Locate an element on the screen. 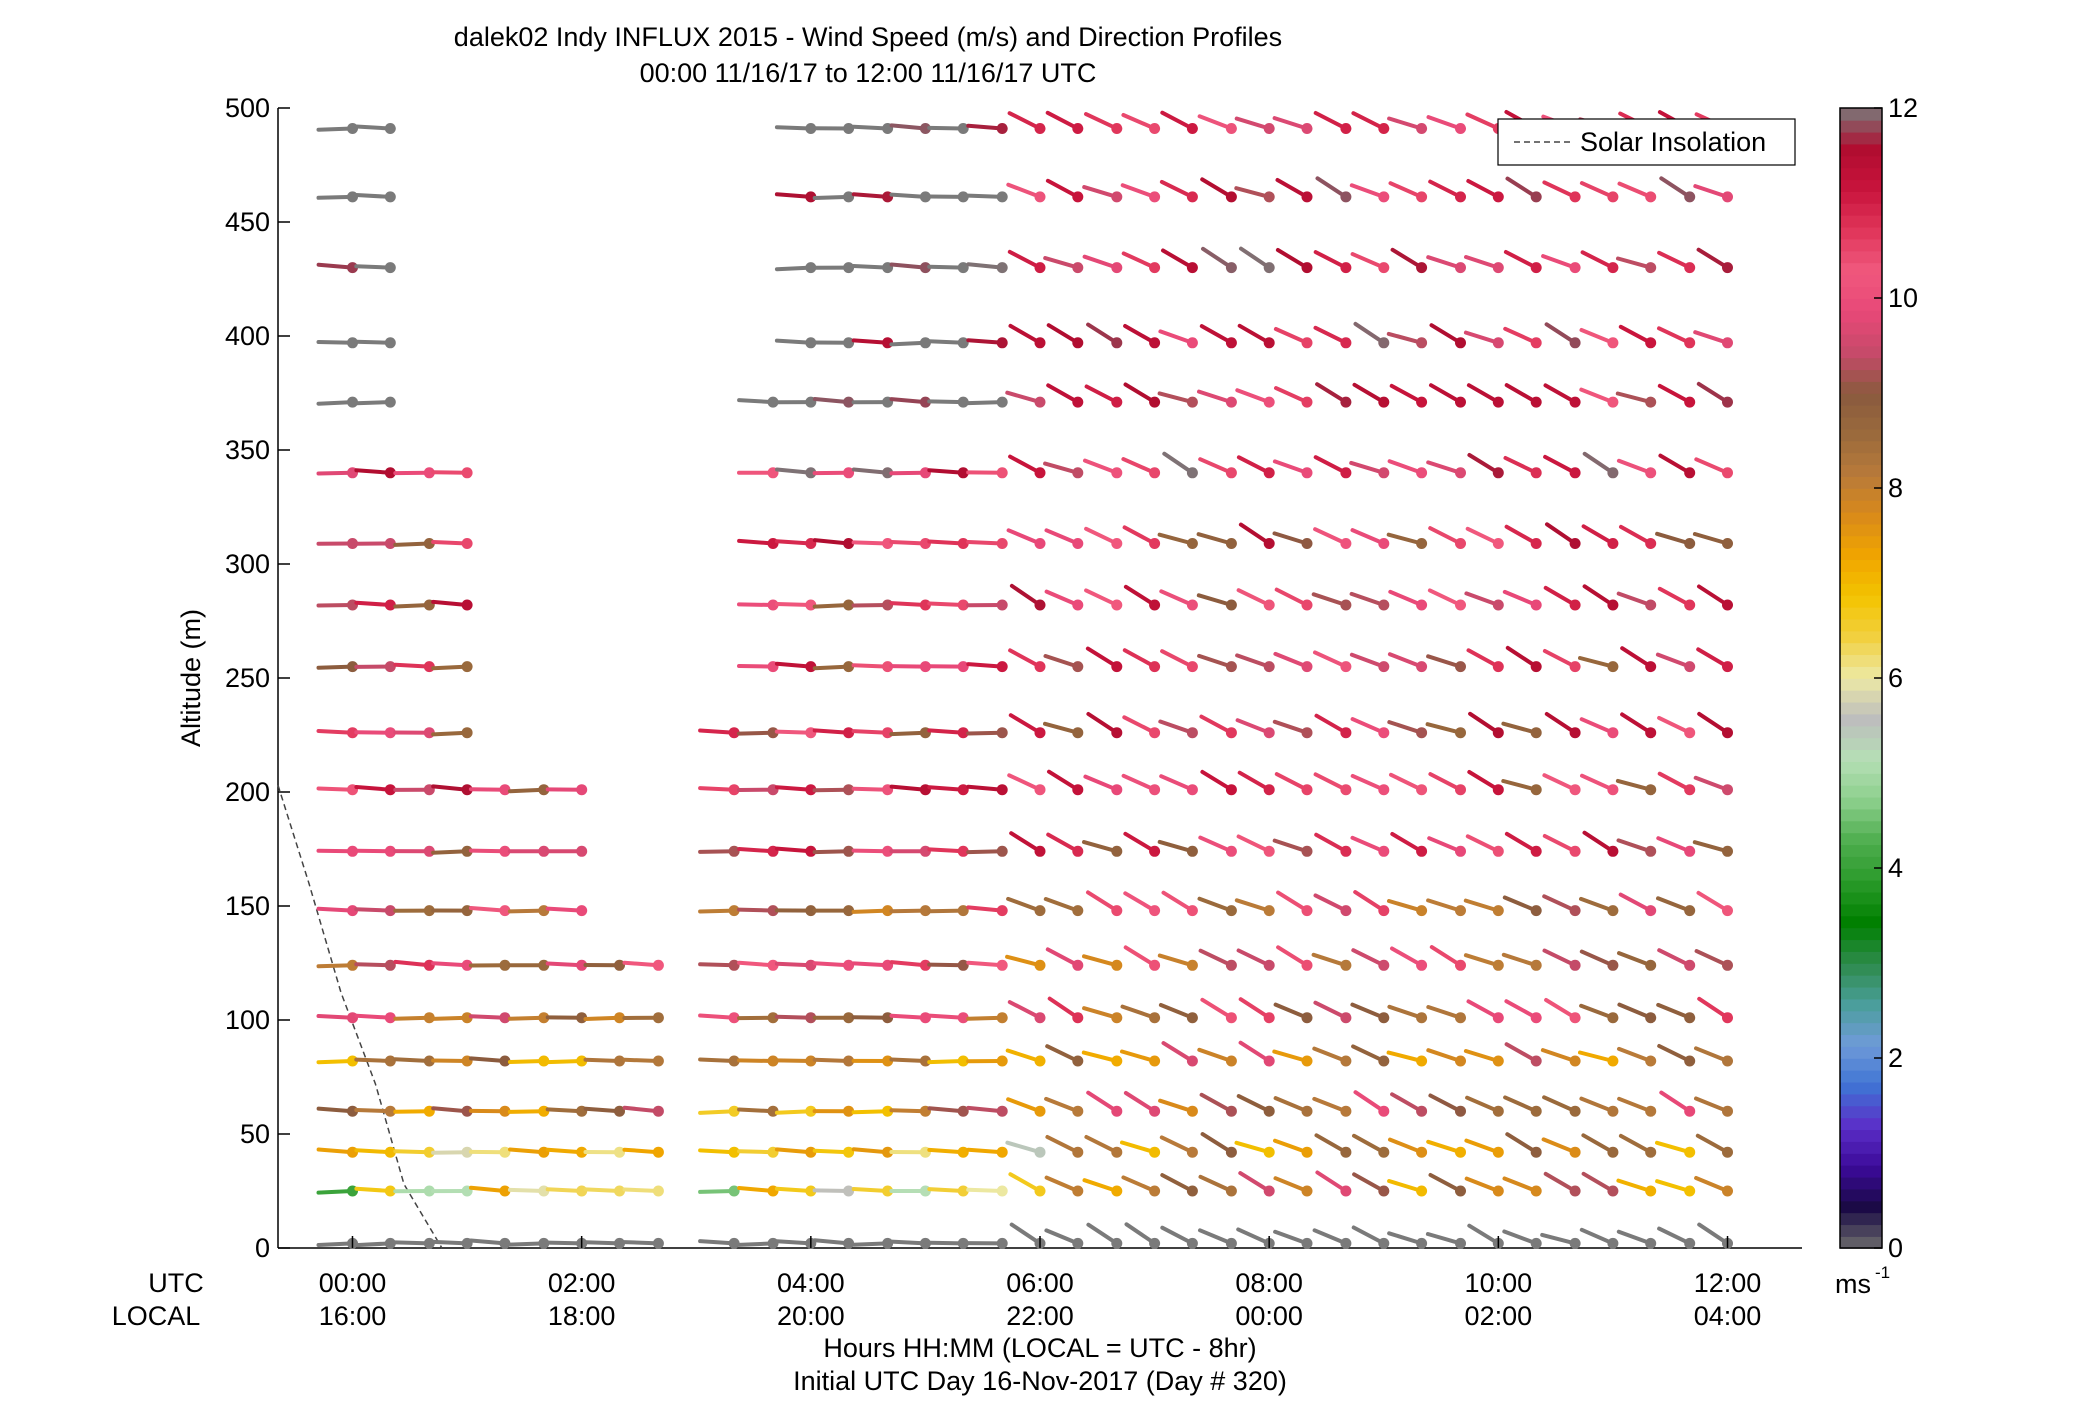 This screenshot has width=2098, height=1425. x-tick-label-local: 04:00 is located at coordinates (1728, 1316).